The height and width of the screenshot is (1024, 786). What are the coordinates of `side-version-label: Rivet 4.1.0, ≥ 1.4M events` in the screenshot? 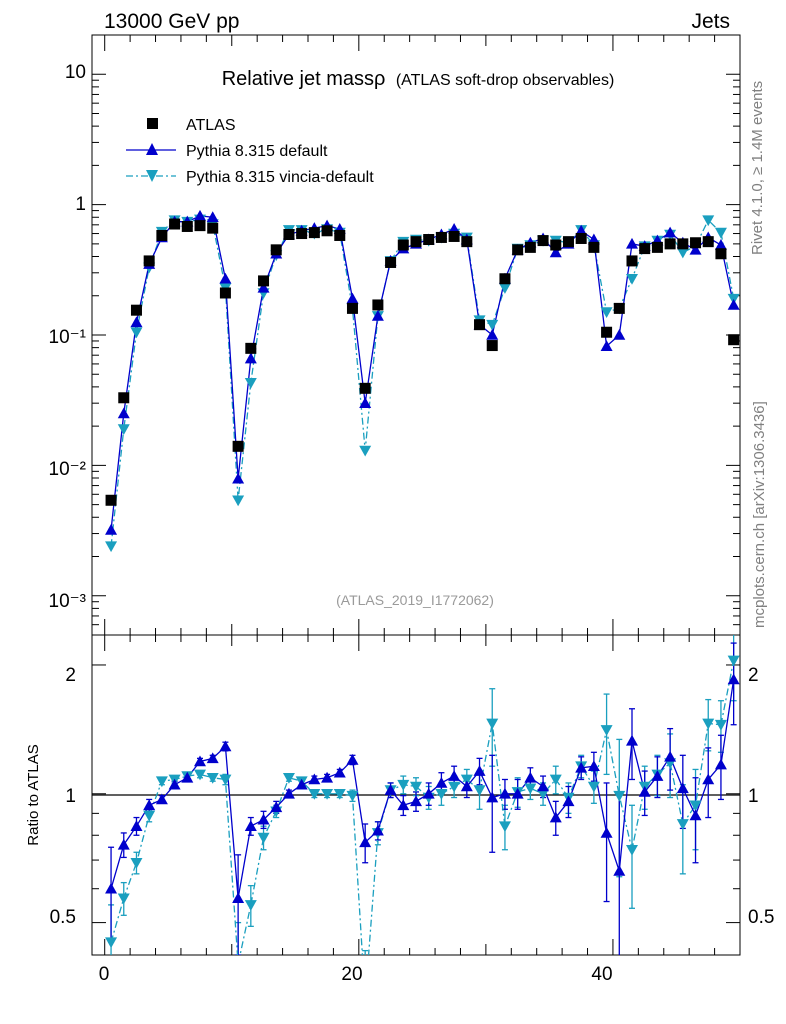 It's located at (757, 168).